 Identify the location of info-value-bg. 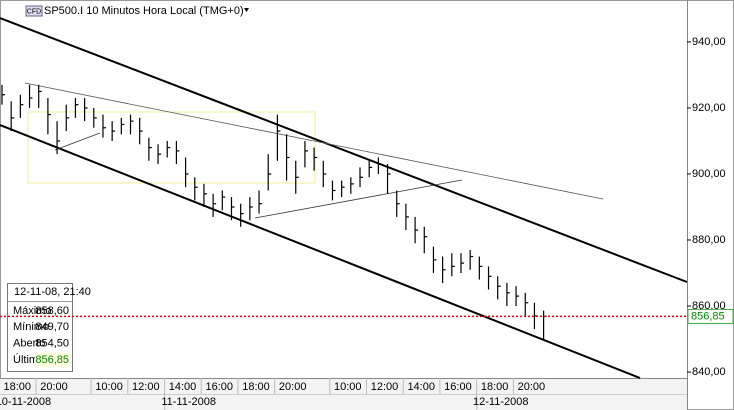
(52, 359).